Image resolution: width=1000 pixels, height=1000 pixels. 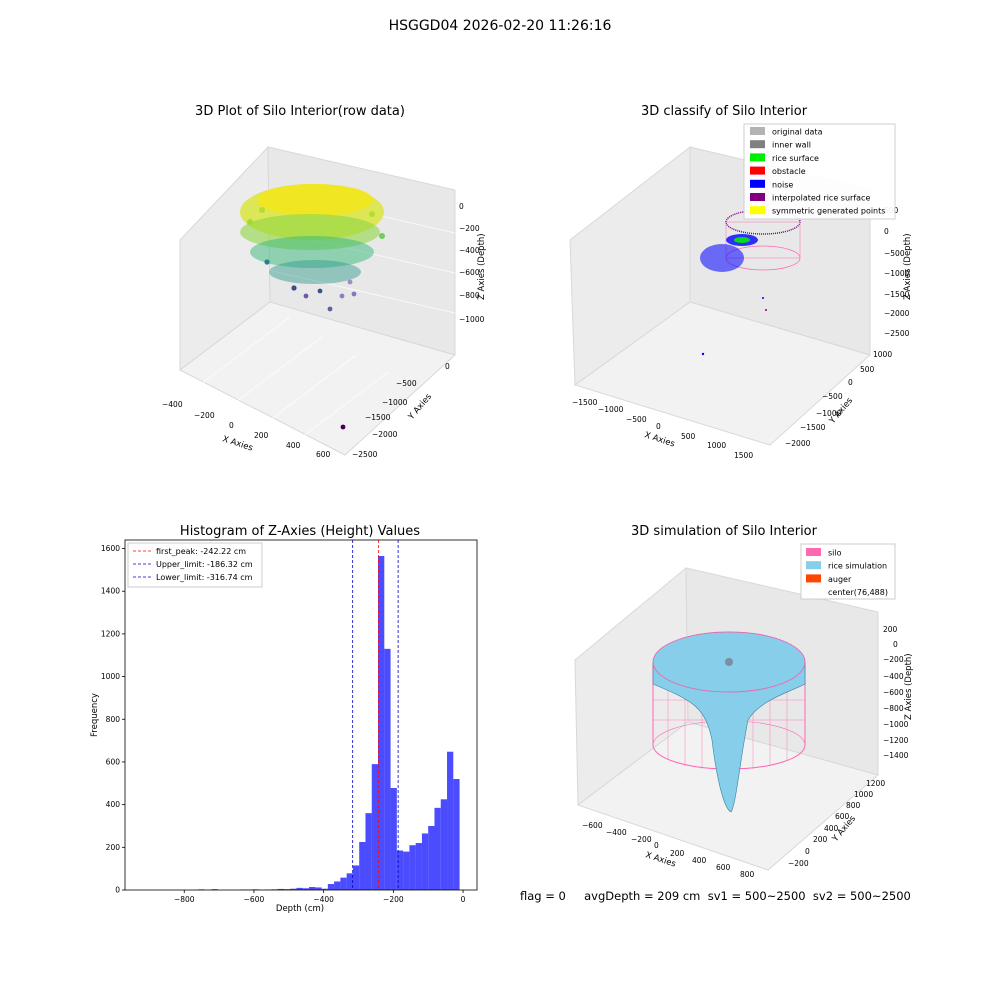 I want to click on histogram-ytick-label: 1400, so click(x=110, y=591).